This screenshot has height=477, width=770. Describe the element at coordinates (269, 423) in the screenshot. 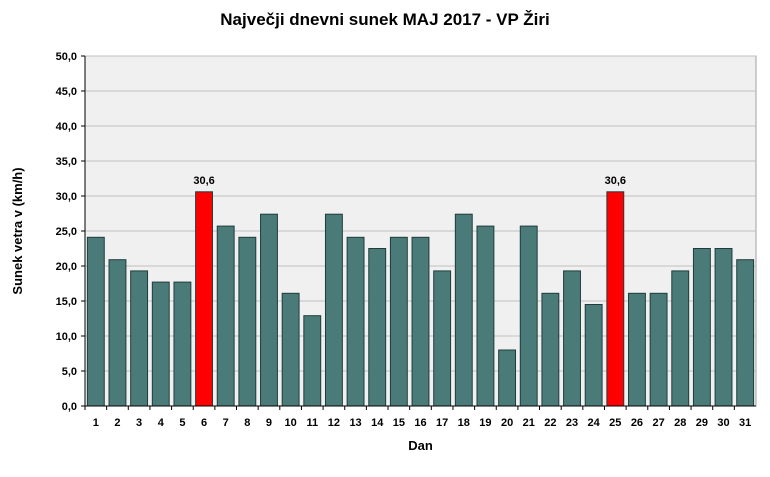

I see `x-tick-label: 9` at that location.